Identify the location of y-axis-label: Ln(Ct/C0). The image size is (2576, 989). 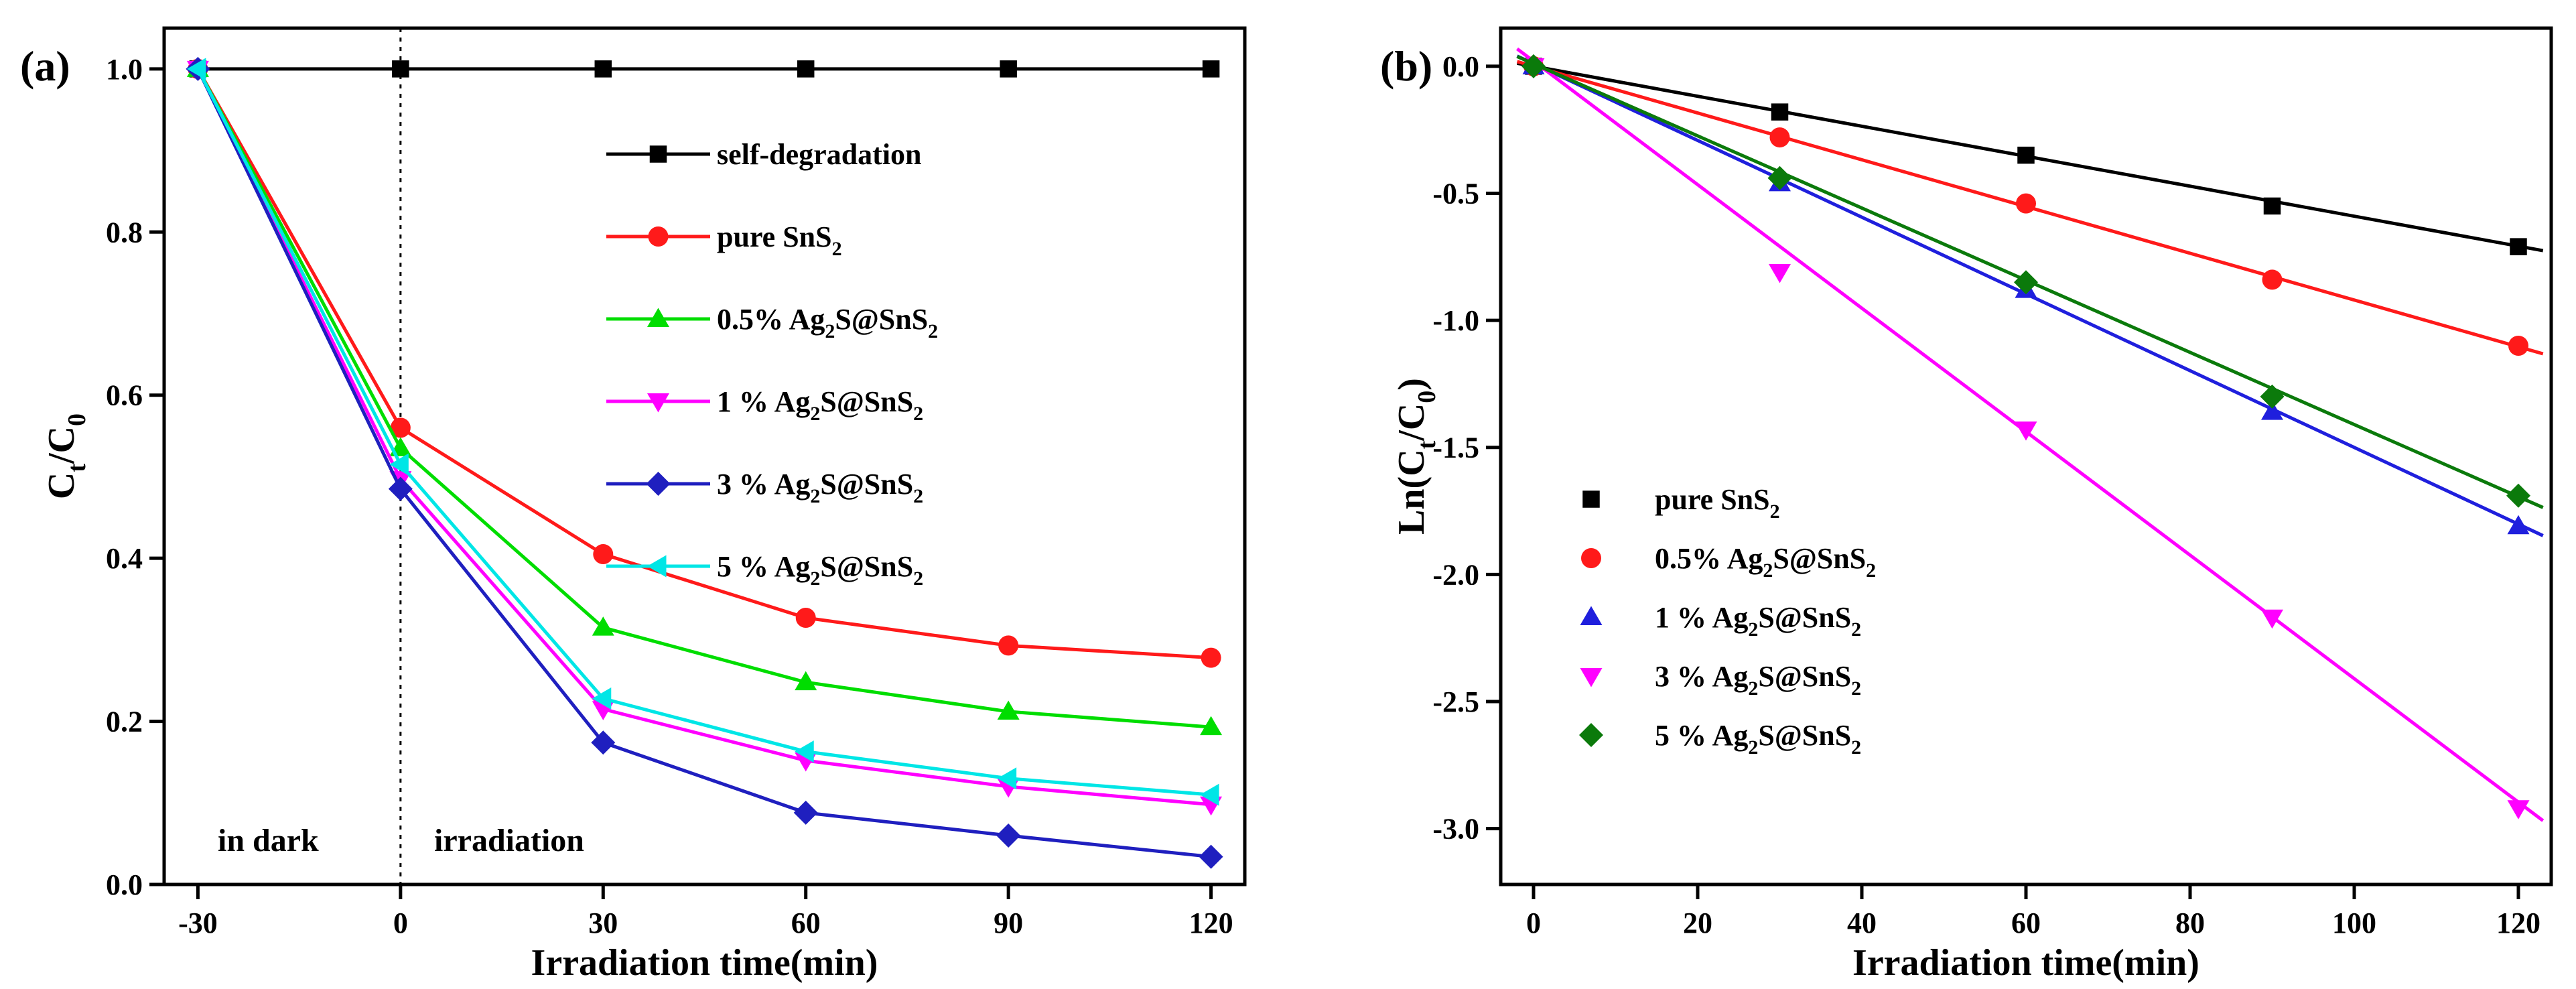
(1416, 456).